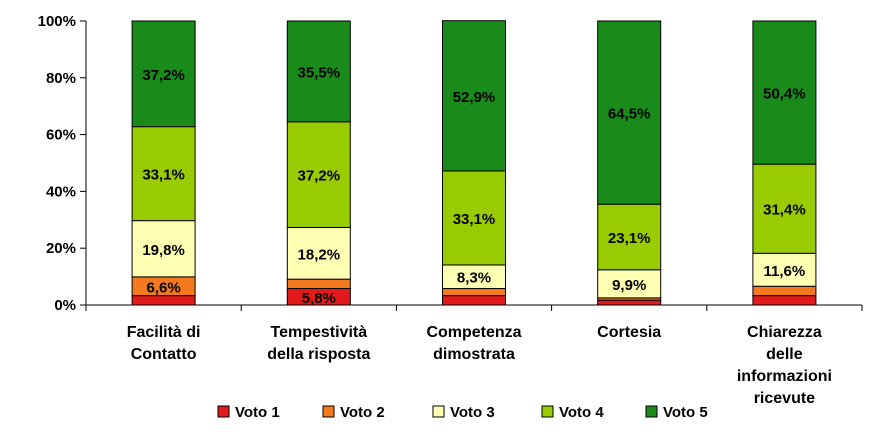 The image size is (883, 440). Describe the element at coordinates (474, 278) in the screenshot. I see `data-label: 8,3%` at that location.